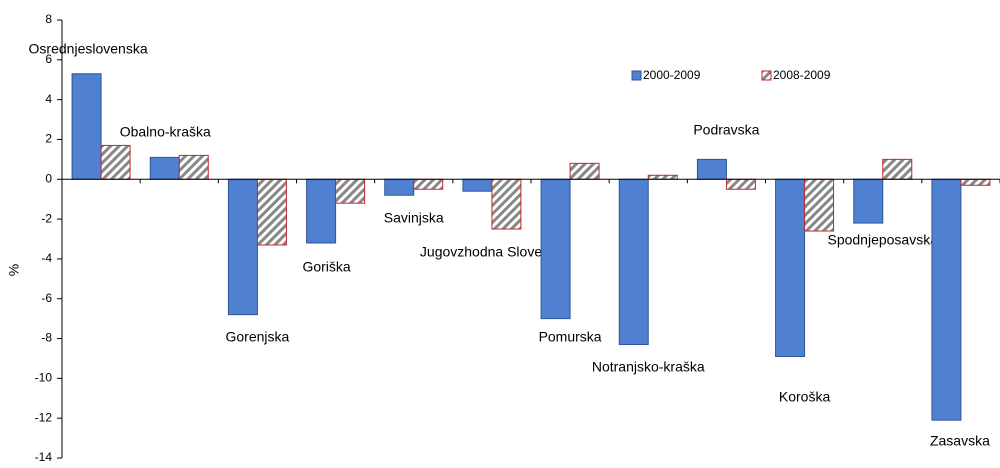 The width and height of the screenshot is (1000, 468). What do you see at coordinates (44, 456) in the screenshot?
I see `y-tick-label: -14` at bounding box center [44, 456].